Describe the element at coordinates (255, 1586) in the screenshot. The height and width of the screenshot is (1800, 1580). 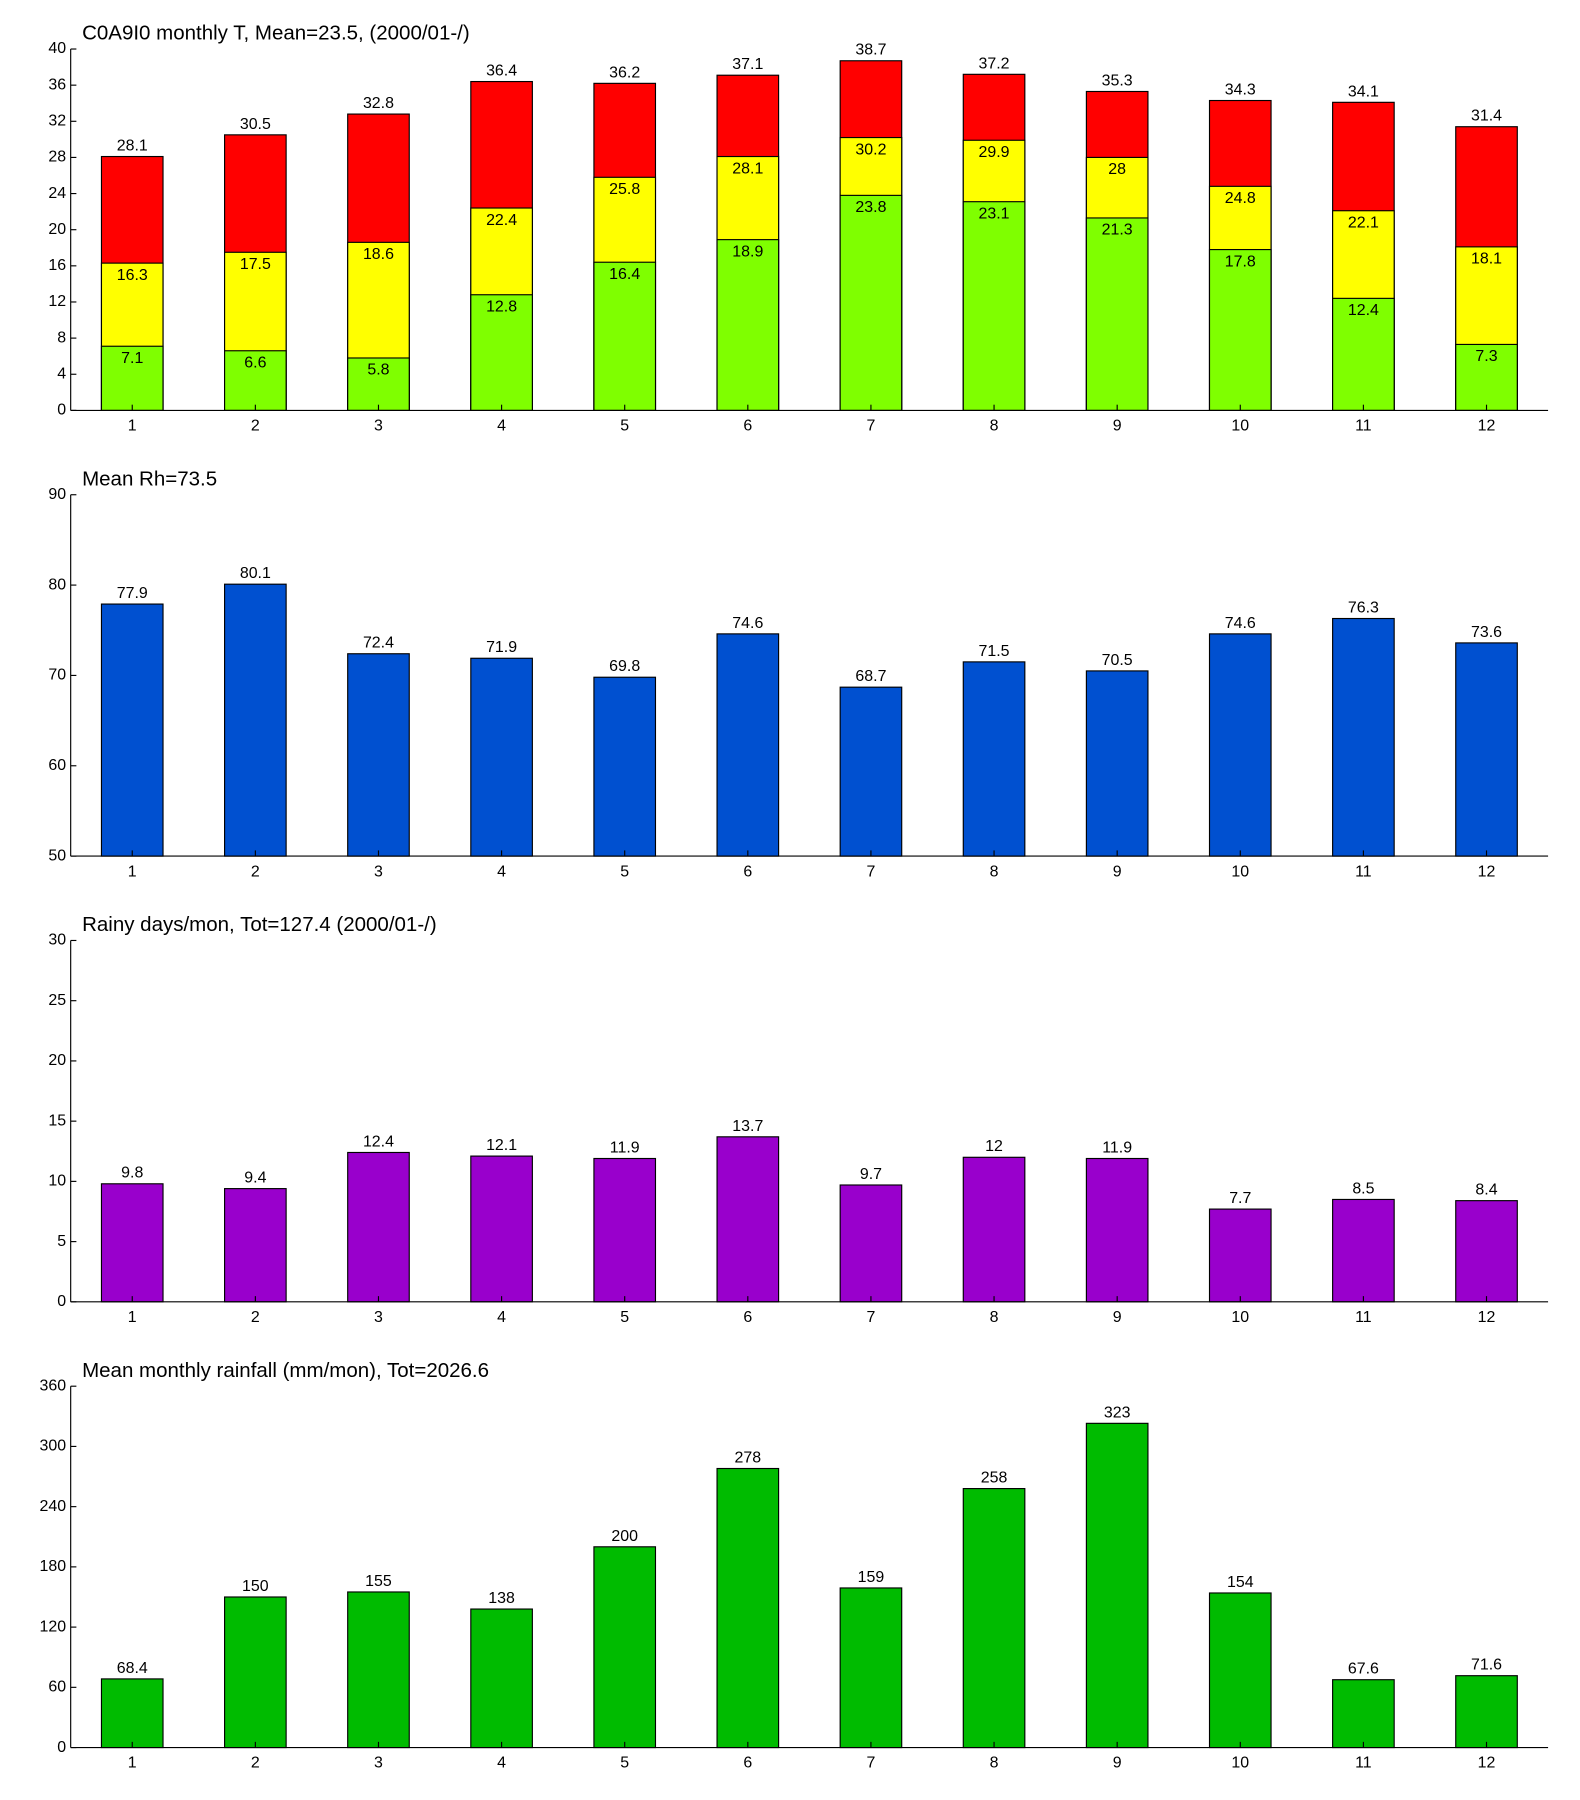
I see `value-label: 150` at that location.